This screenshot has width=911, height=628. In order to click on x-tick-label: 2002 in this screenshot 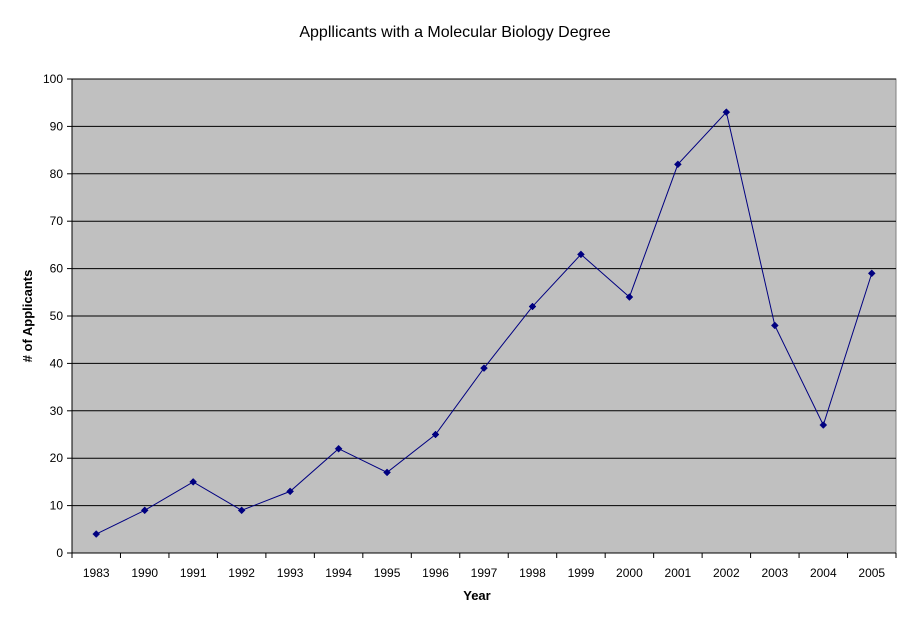, I will do `click(726, 573)`.